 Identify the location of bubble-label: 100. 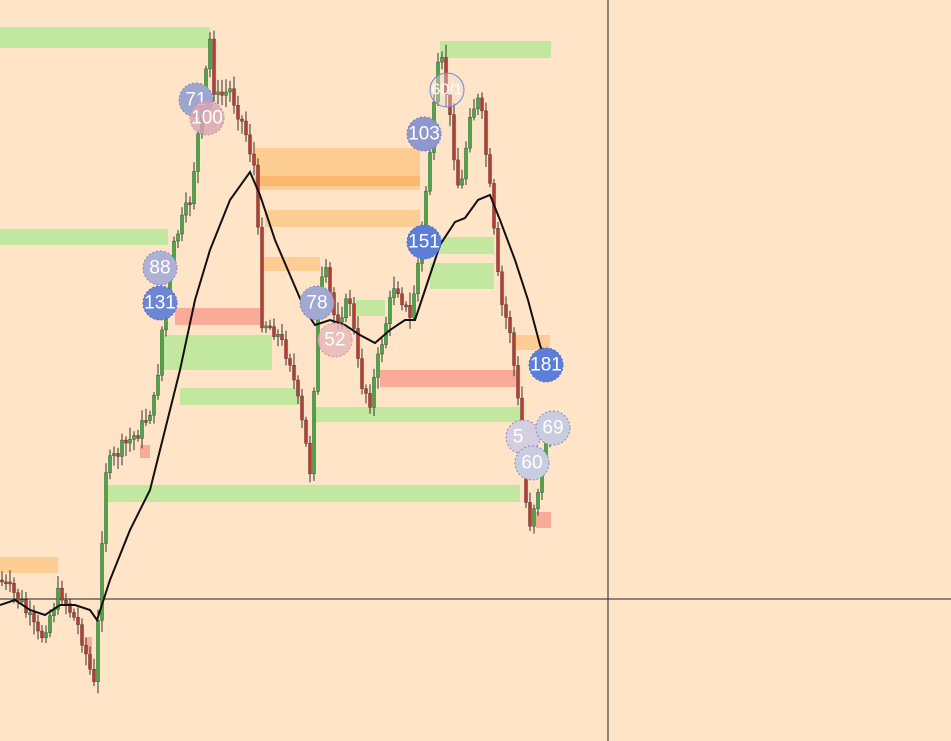
(207, 118).